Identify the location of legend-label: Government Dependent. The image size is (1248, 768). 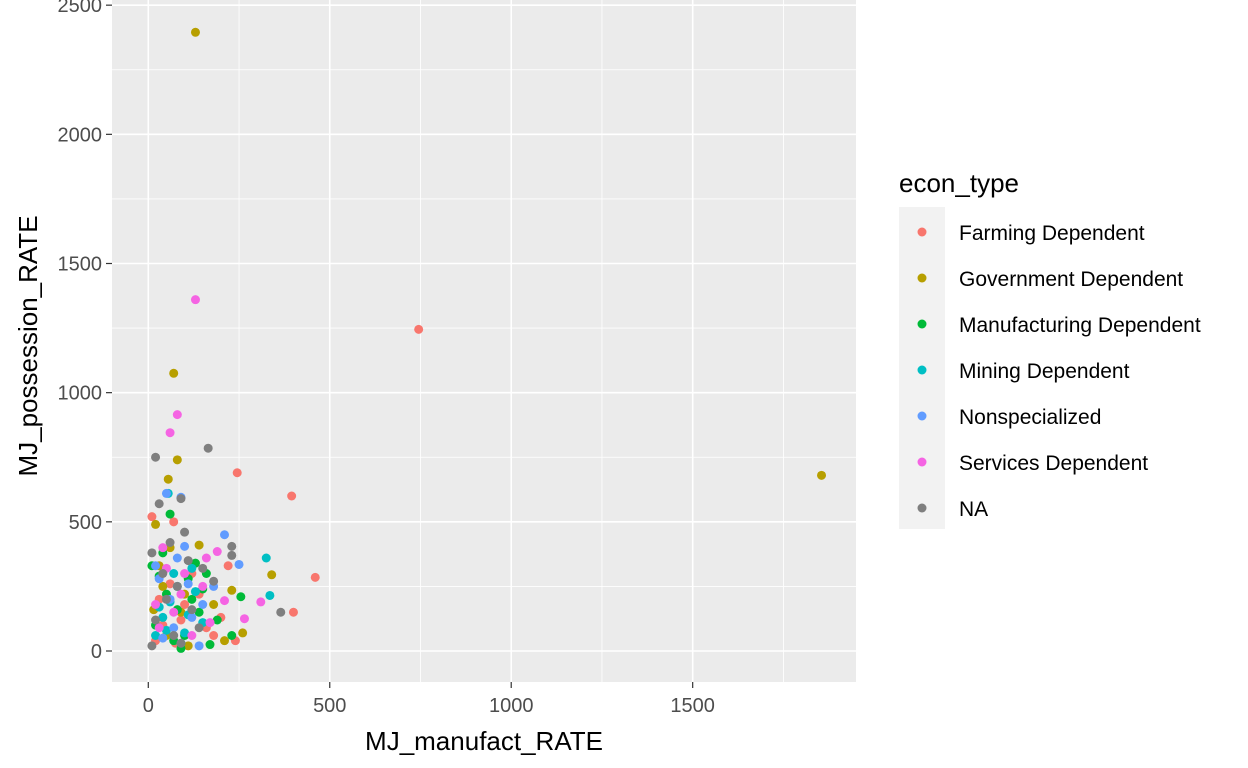
(1071, 279).